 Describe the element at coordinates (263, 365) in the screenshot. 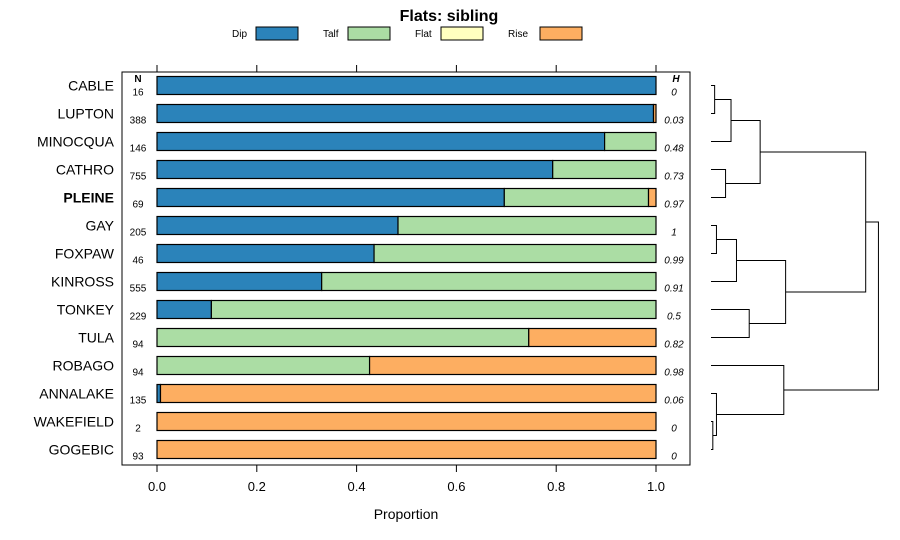

I see `bar-robago-talf` at that location.